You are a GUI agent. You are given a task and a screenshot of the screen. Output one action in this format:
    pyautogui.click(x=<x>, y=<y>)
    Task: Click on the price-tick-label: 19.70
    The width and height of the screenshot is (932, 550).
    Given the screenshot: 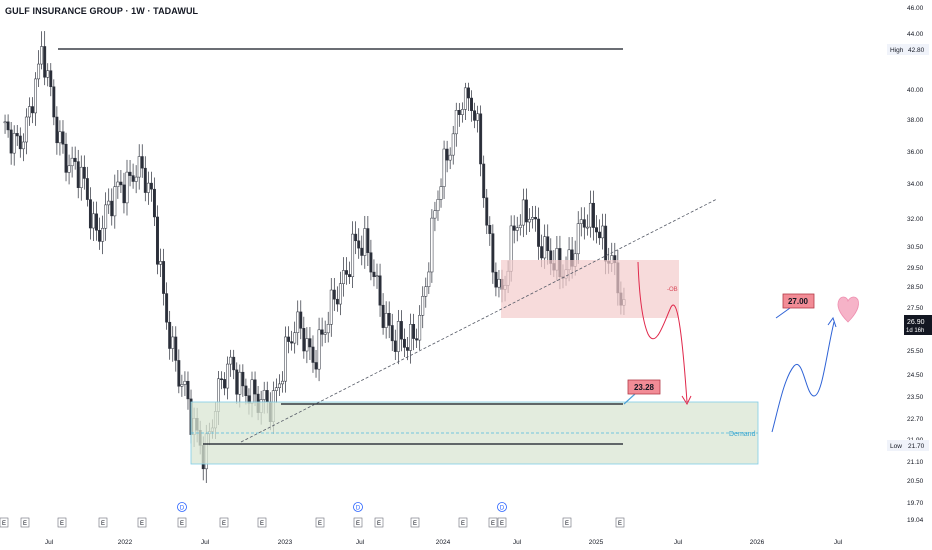 What is the action you would take?
    pyautogui.click(x=915, y=503)
    